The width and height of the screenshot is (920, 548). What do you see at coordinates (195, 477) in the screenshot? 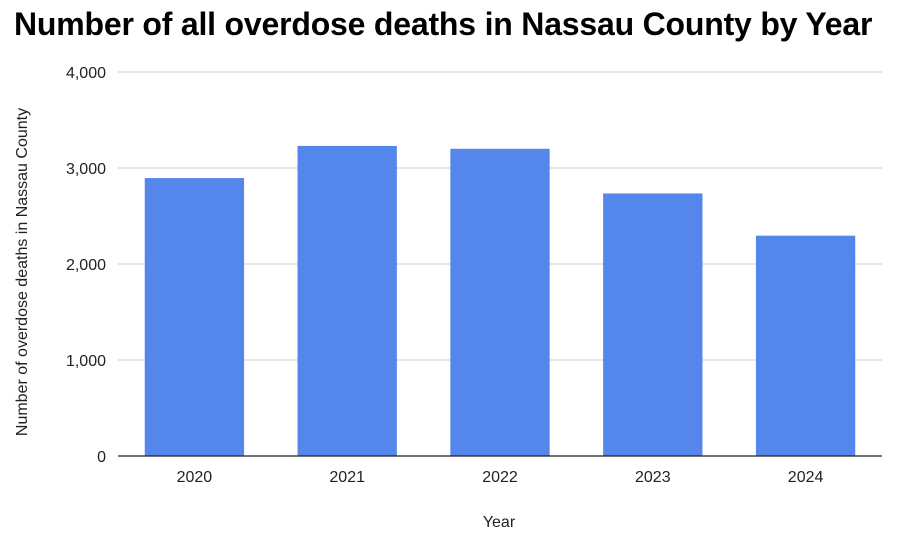
I see `x-tick-label: 2020` at bounding box center [195, 477].